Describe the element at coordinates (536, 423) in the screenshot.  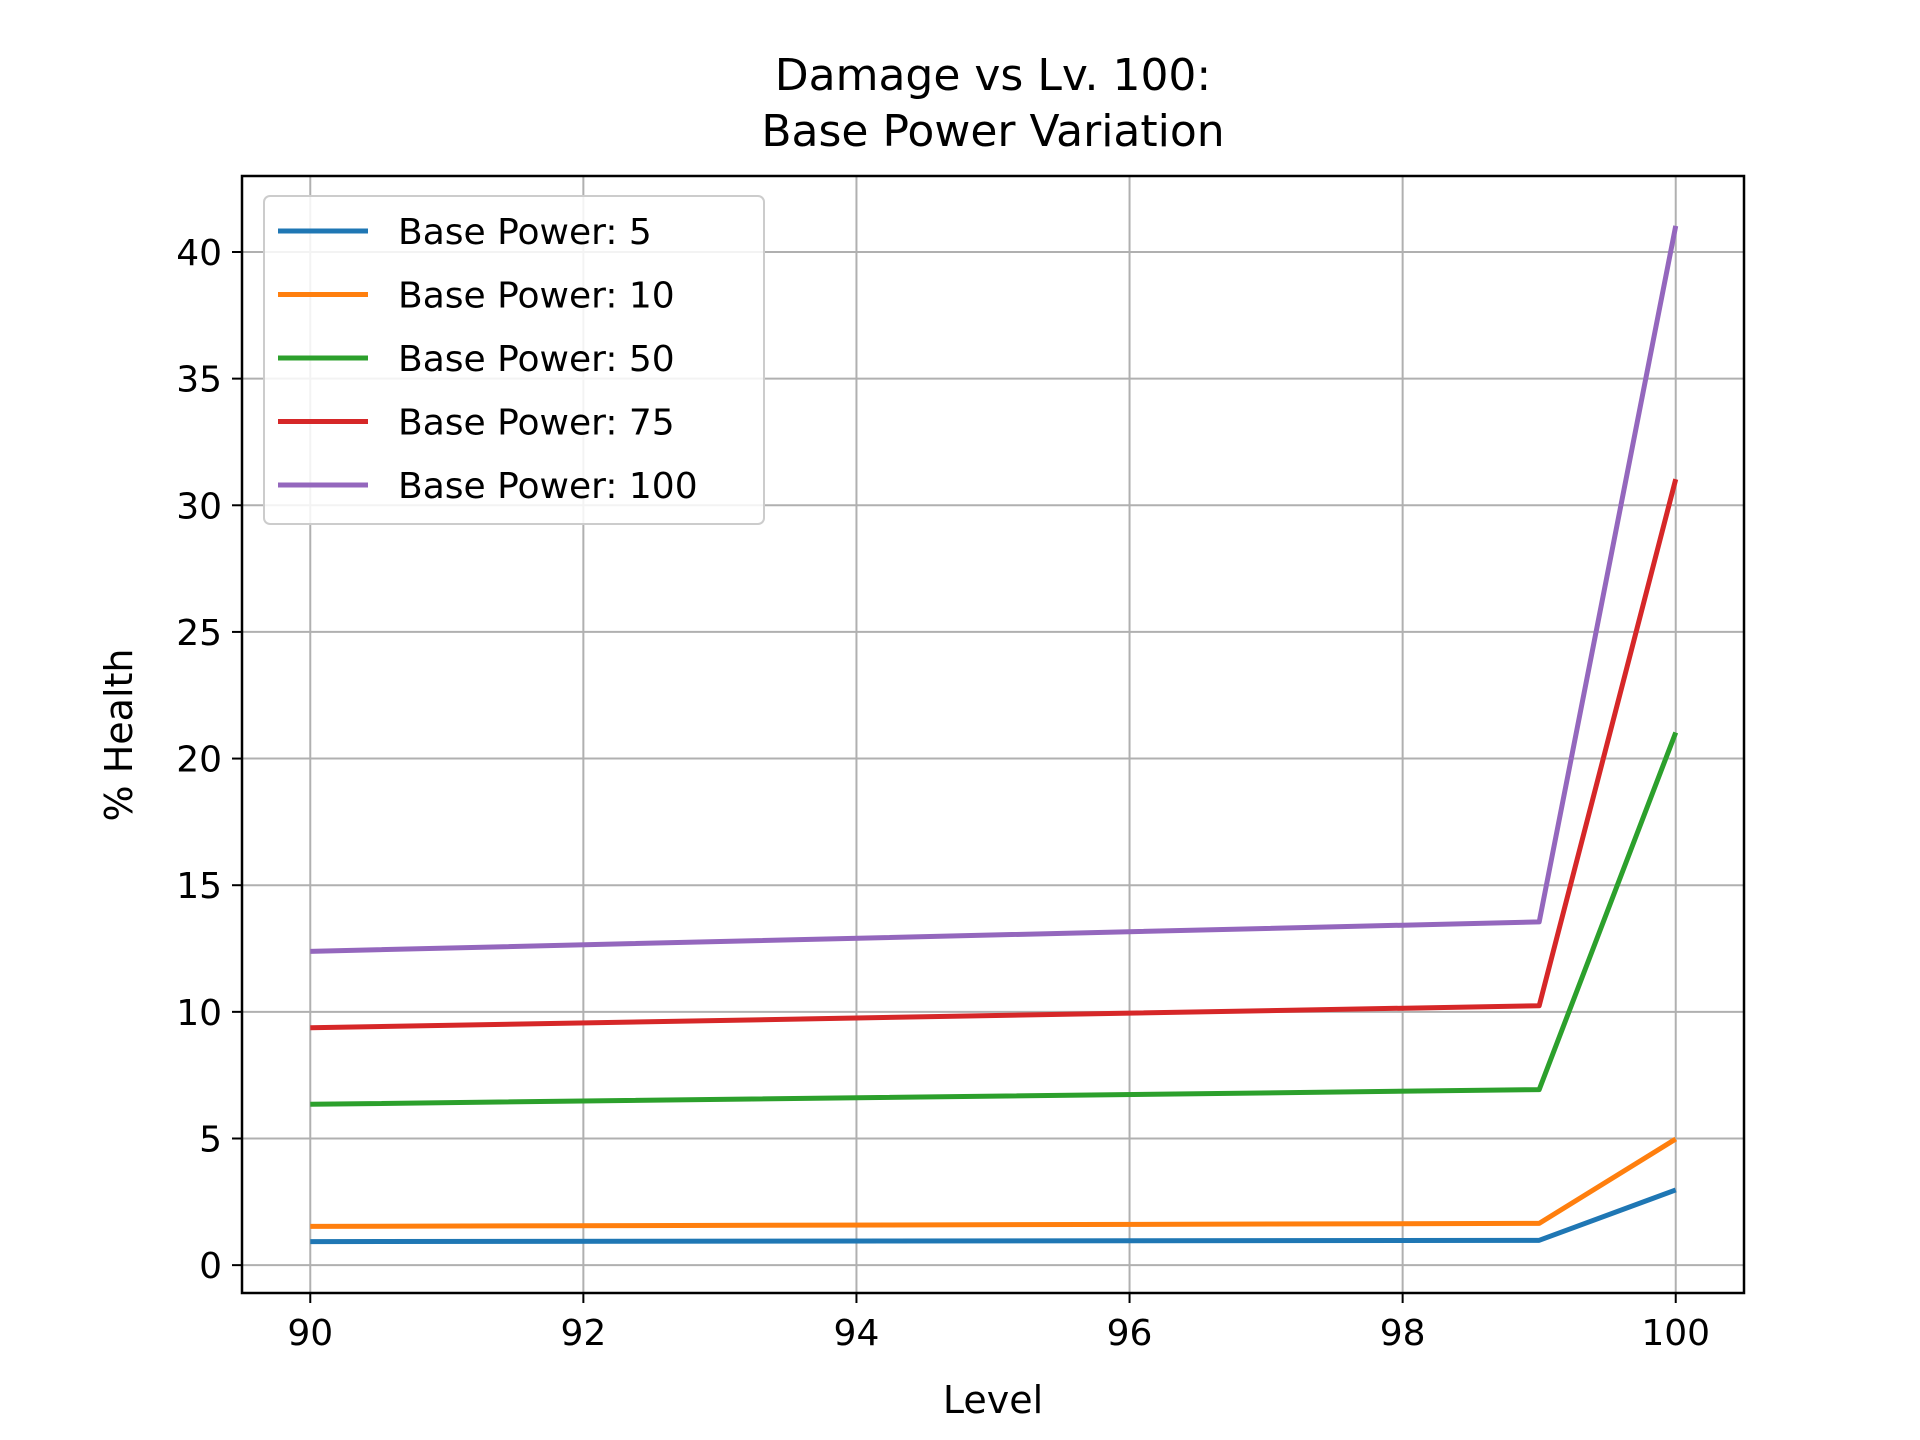
I see `legend-label: Base Power: 75` at that location.